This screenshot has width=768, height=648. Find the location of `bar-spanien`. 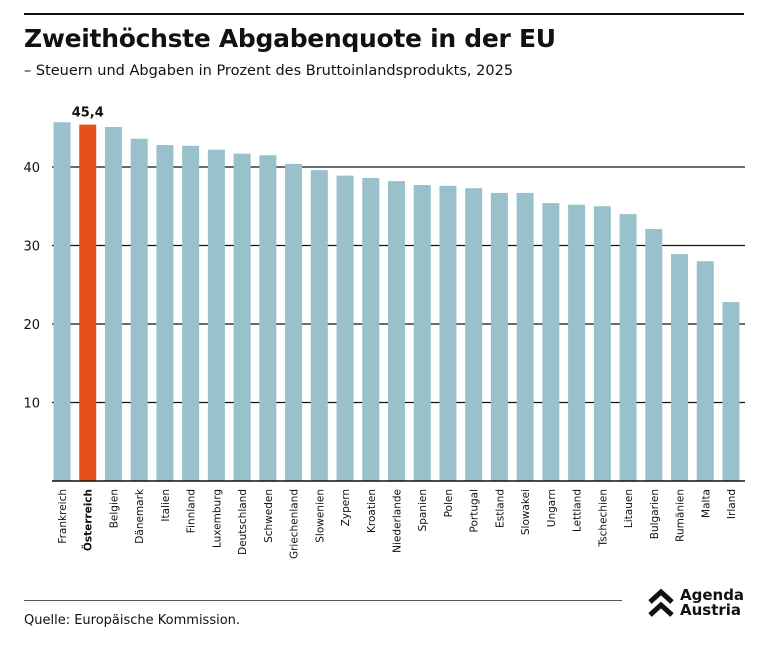

bar-spanien is located at coordinates (422, 333).